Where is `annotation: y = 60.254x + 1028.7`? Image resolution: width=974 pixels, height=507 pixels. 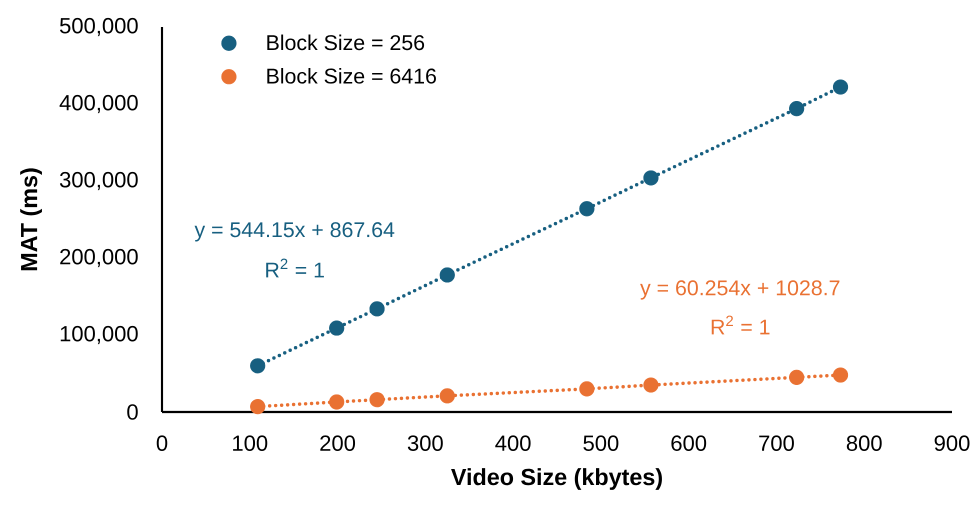 annotation: y = 60.254x + 1028.7 is located at coordinates (740, 290).